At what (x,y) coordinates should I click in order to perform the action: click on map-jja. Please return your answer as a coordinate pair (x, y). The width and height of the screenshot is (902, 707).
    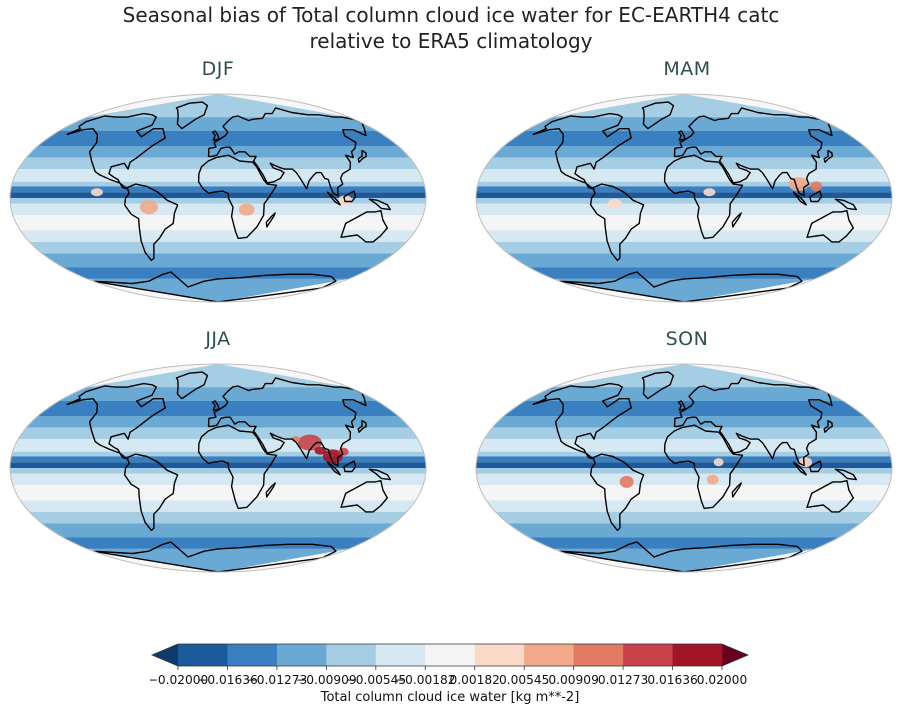
    Looking at the image, I should click on (218, 468).